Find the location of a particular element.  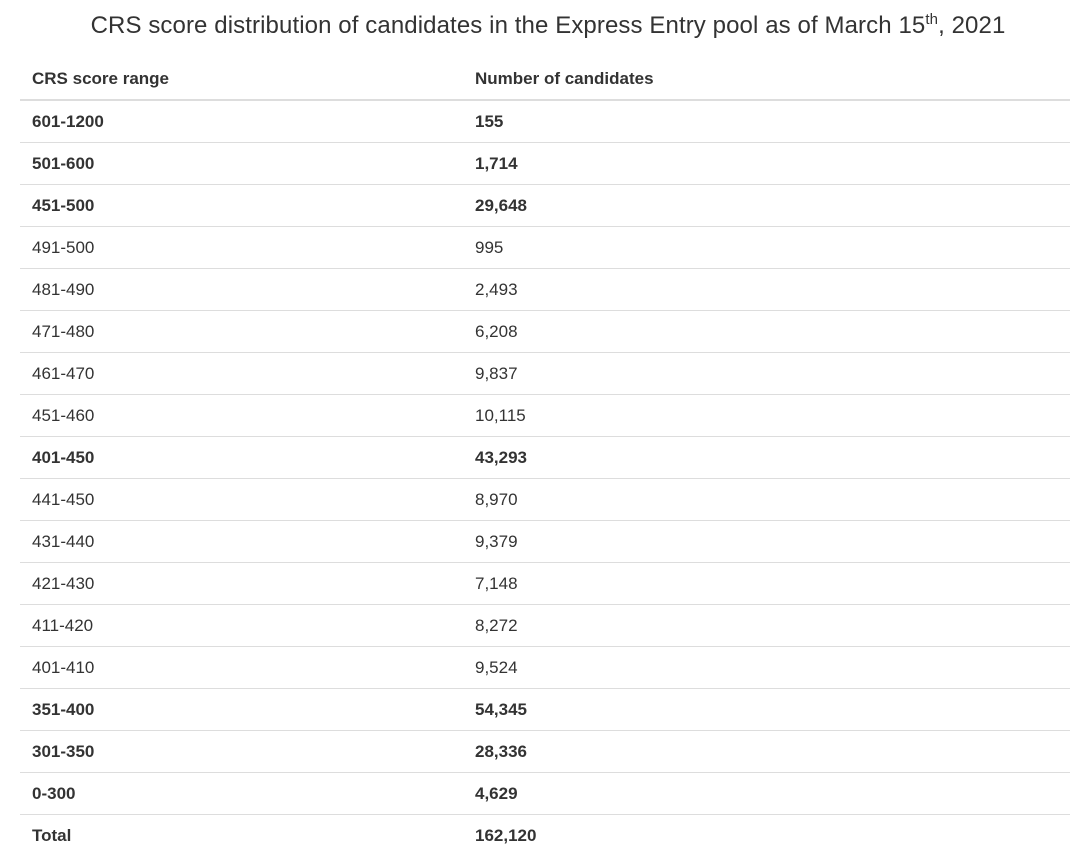

candidate-count-cell: 6,208 is located at coordinates (766, 332).